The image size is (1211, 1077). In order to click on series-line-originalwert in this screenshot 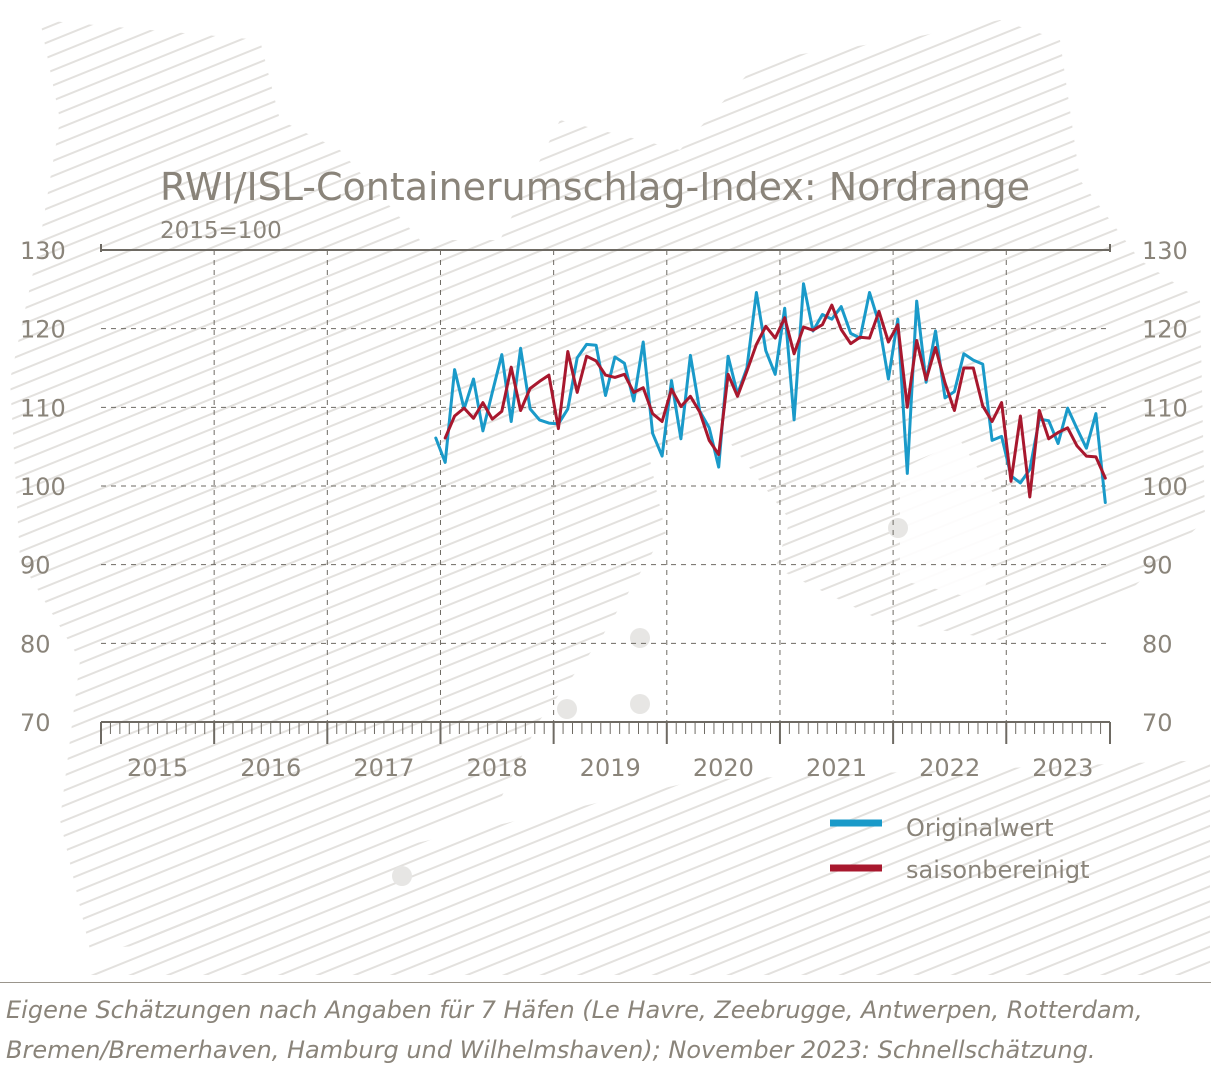, I will do `click(770, 393)`.